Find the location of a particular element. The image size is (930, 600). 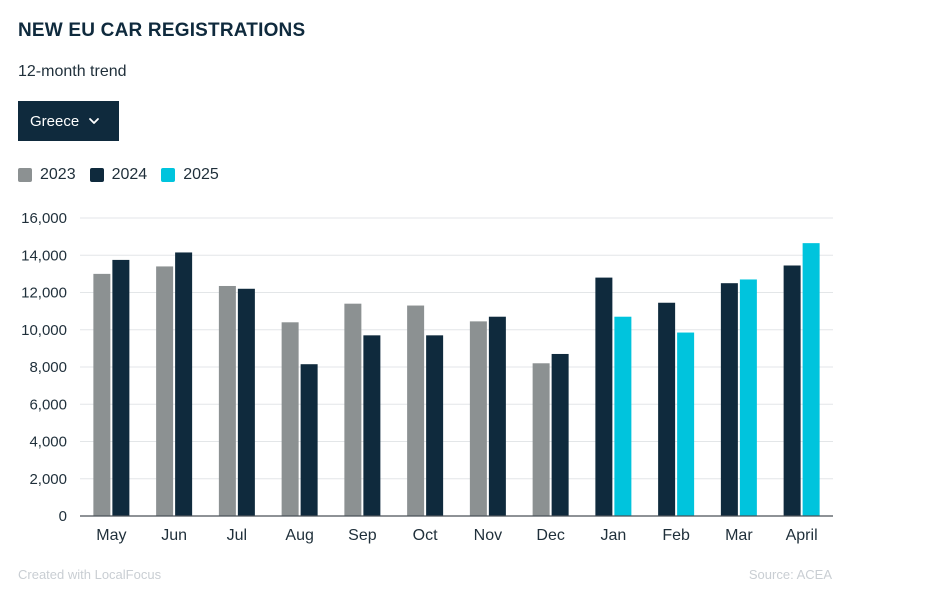

chart-title: NEW EU CAR REGISTRATIONS is located at coordinates (162, 30).